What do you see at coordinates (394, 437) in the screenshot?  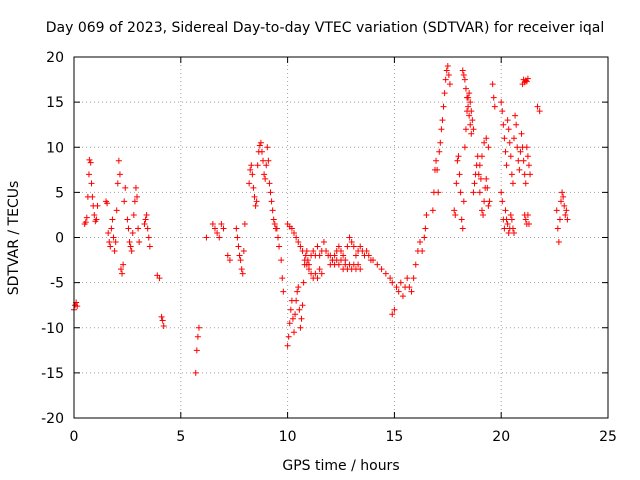 I see `x-tick-label: 15` at bounding box center [394, 437].